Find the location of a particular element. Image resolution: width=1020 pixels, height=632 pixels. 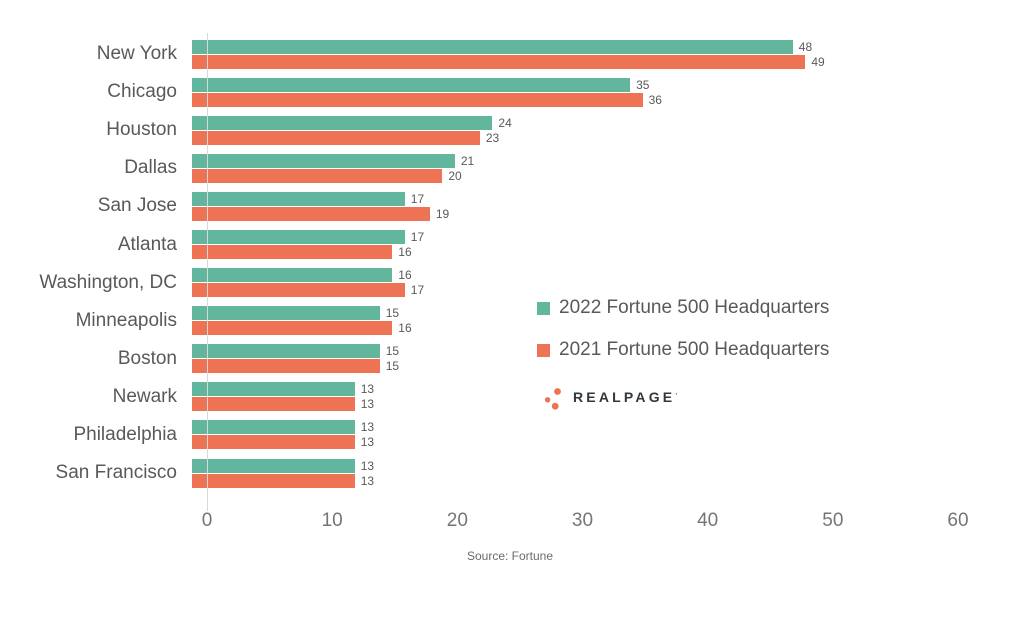

value-label: 21 is located at coordinates (467, 160).